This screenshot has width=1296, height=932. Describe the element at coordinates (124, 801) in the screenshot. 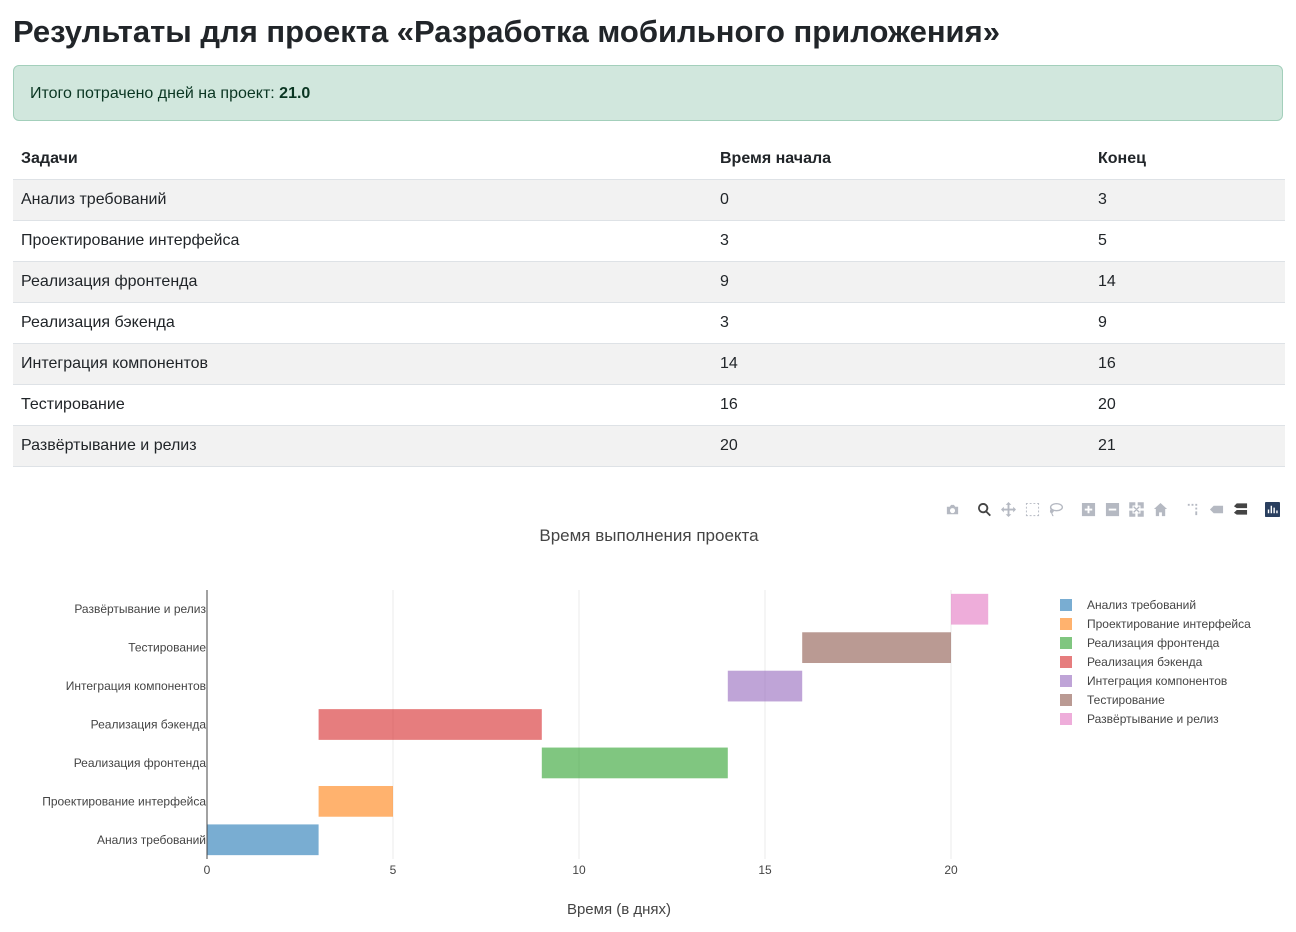

I see `y-tick-label: Проектирование интерфейса` at that location.